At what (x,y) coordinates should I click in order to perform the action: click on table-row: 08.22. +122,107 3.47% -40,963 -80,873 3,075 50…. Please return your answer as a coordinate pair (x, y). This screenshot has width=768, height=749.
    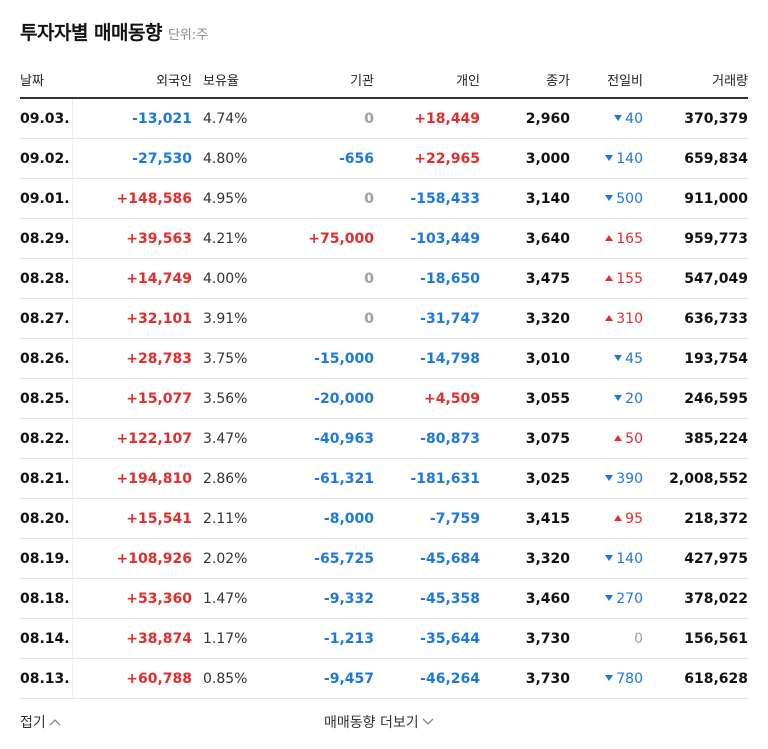
    Looking at the image, I should click on (384, 438).